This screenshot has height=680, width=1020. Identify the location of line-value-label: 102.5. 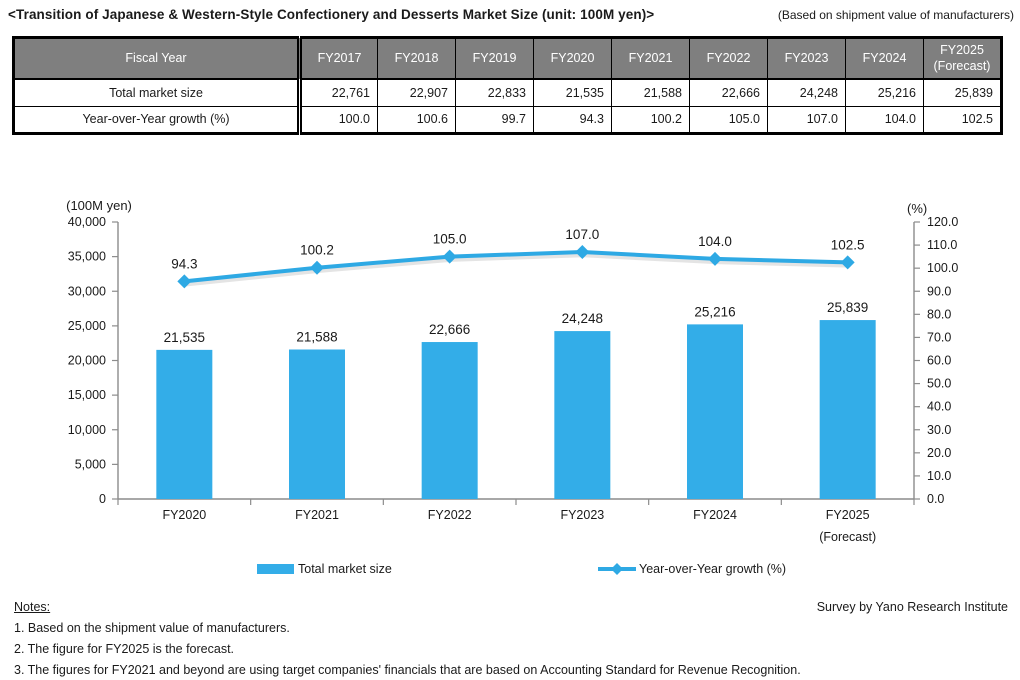
(848, 244).